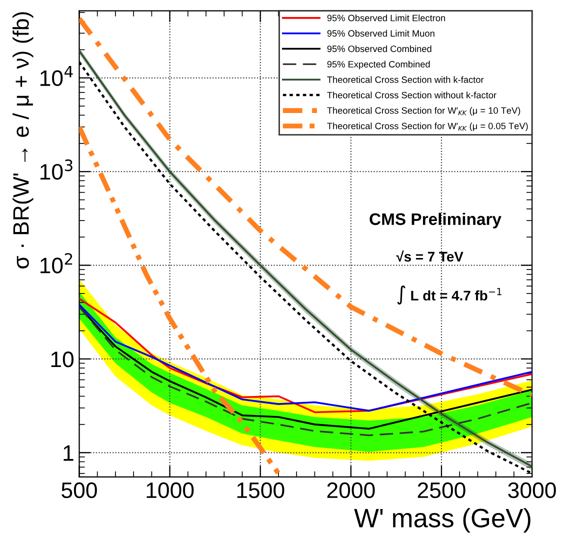 The image size is (566, 542). I want to click on legend-label: Theoretical Cross Section for W′$_{KK}$ (μ = 10 TeV), so click(423, 111).